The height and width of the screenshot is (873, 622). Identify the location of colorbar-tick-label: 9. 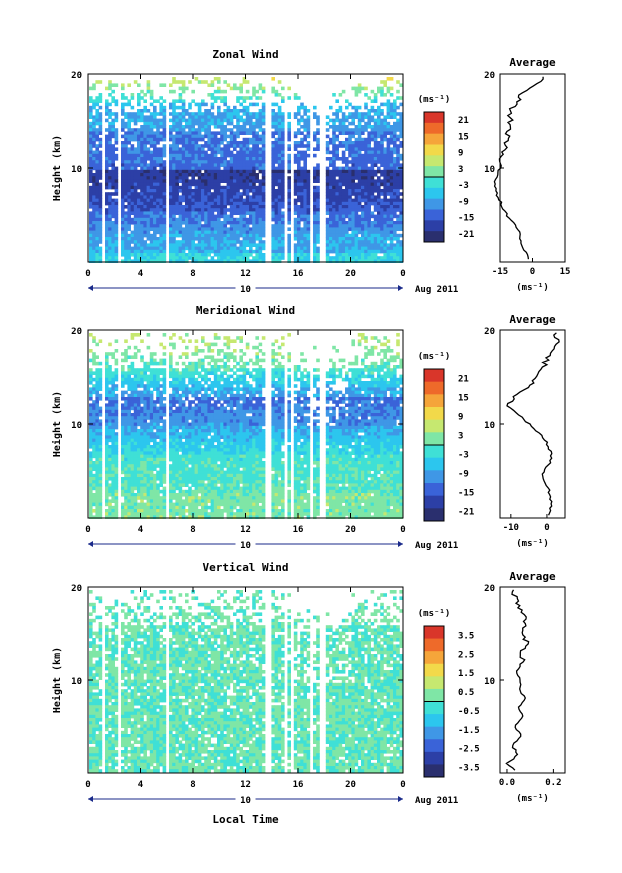
(460, 418).